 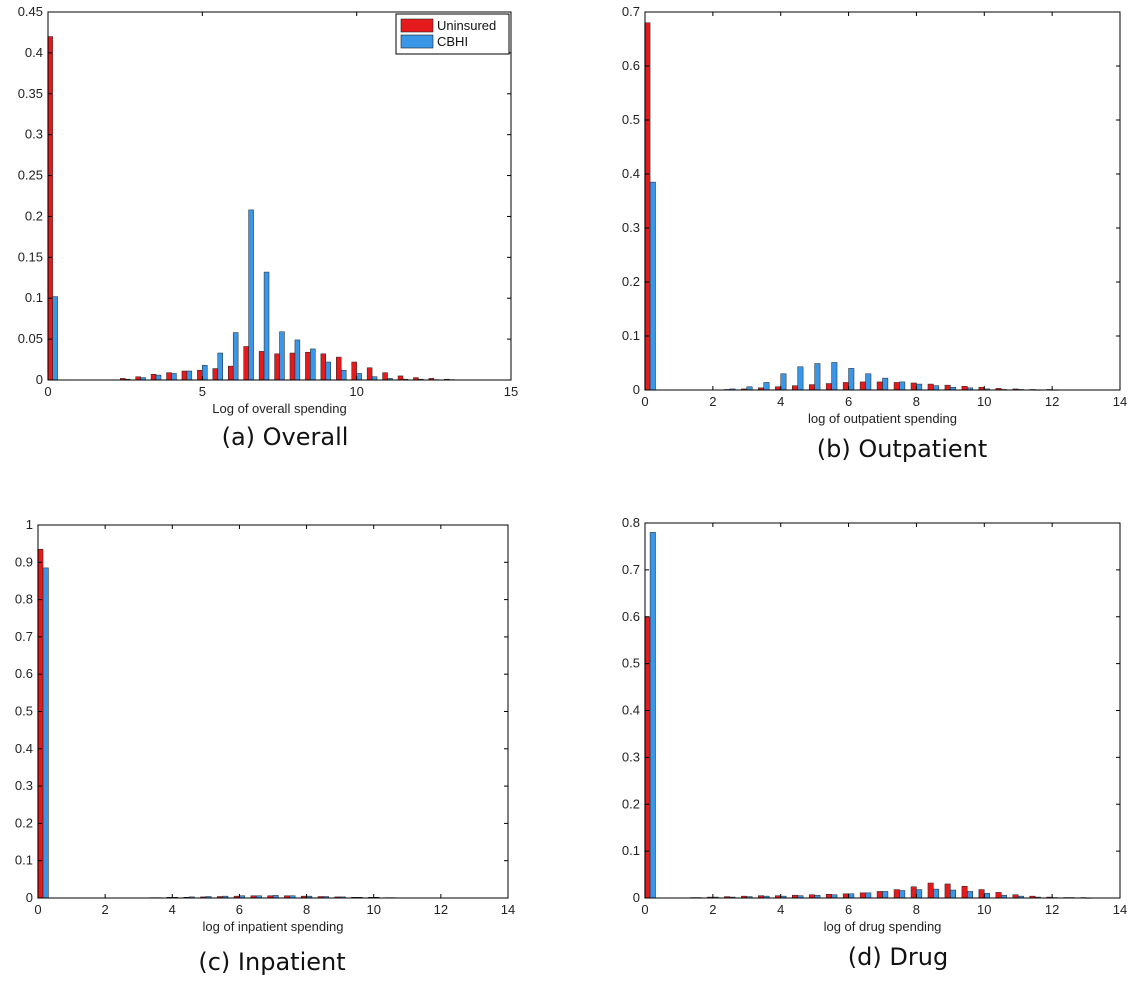 What do you see at coordinates (279, 408) in the screenshot?
I see `x-axis-label: Log of overall spending` at bounding box center [279, 408].